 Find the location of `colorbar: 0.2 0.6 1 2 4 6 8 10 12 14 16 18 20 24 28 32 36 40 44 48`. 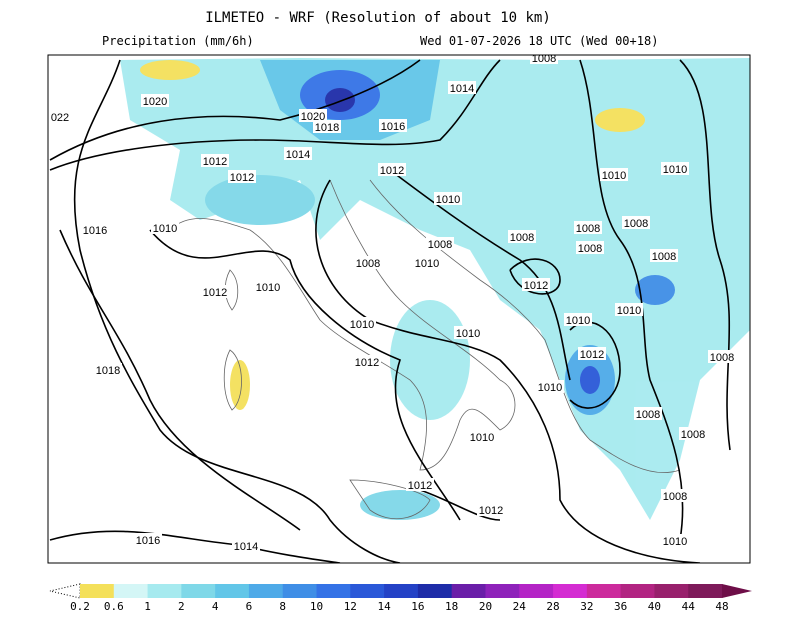

colorbar: 0.2 0.6 1 2 4 6 8 10 12 14 16 18 20 24 28 32 36 40 44 48 is located at coordinates (400, 598).